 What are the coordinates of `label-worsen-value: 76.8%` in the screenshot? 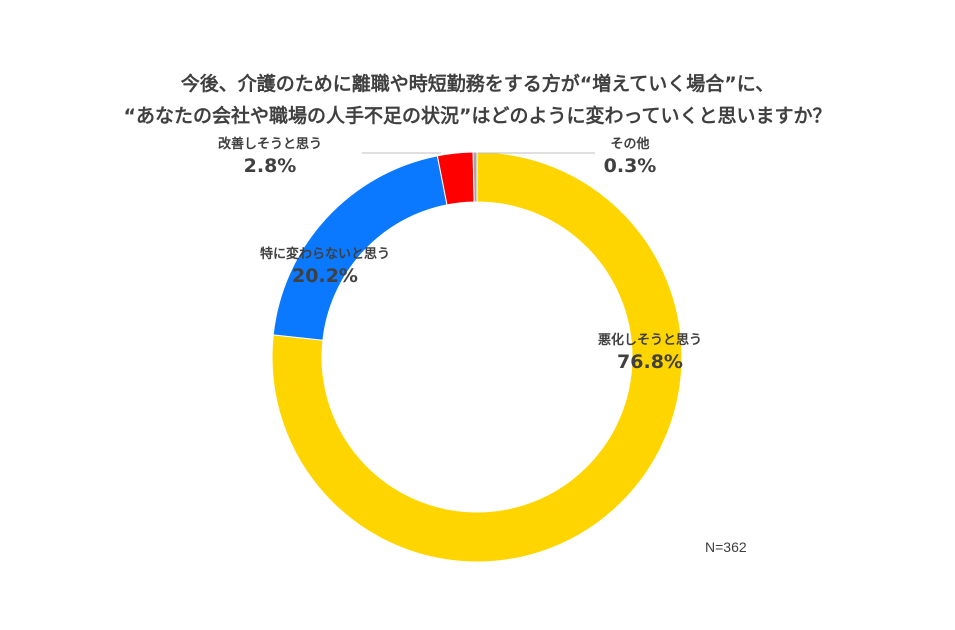 It's located at (650, 362).